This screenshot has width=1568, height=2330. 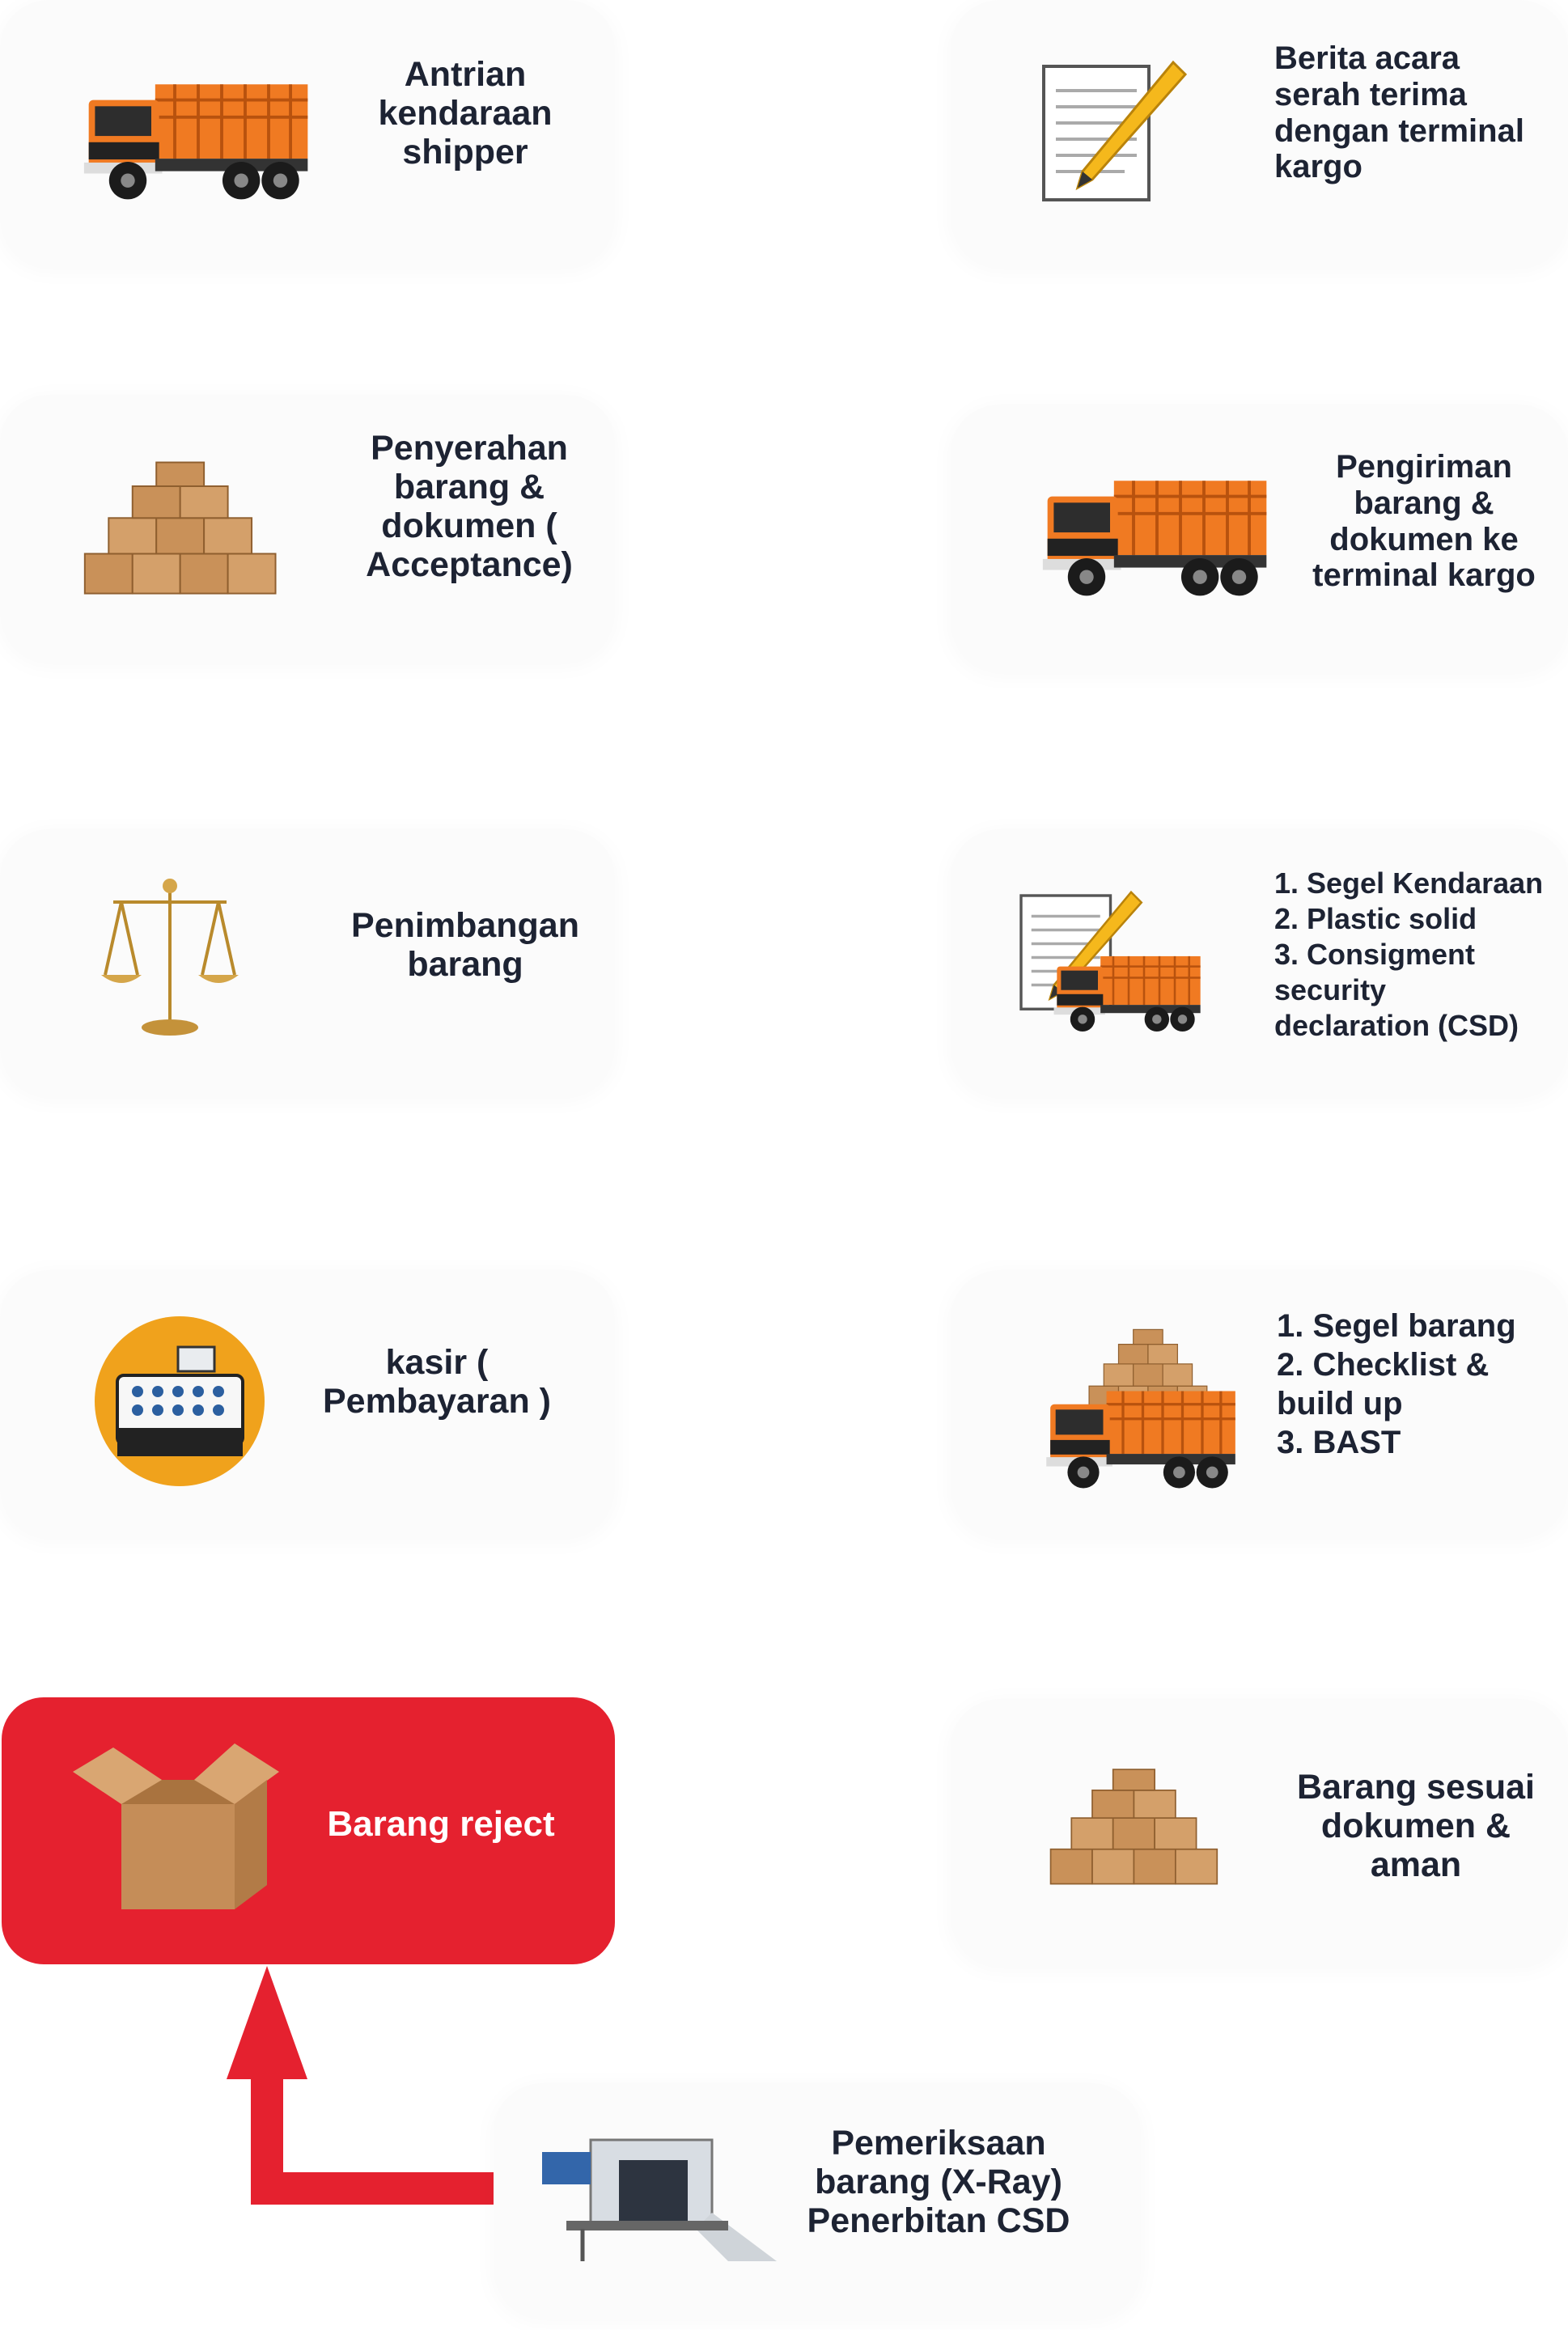 I want to click on loaded-truck-icon, so click(x=1143, y=1436).